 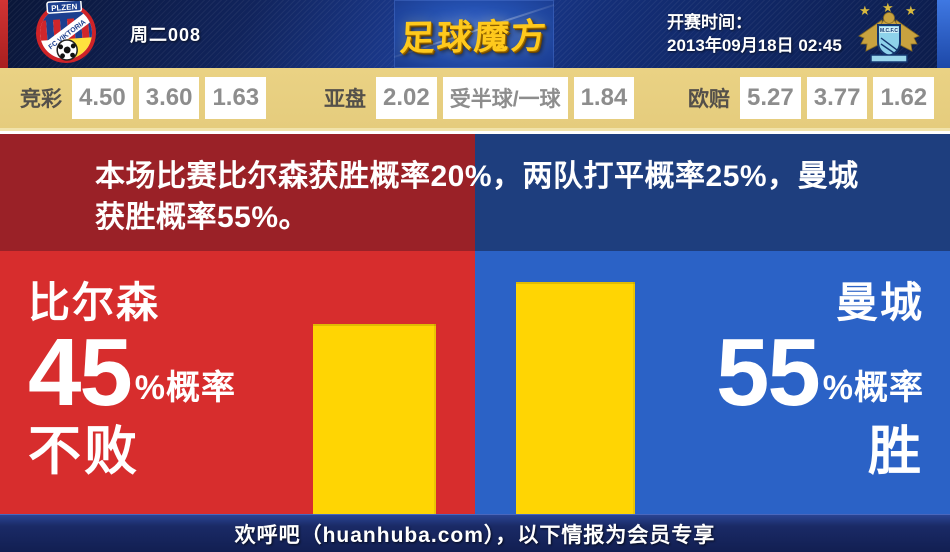 I want to click on away-stats: 曼城 55 %概率 胜, so click(x=820, y=381).